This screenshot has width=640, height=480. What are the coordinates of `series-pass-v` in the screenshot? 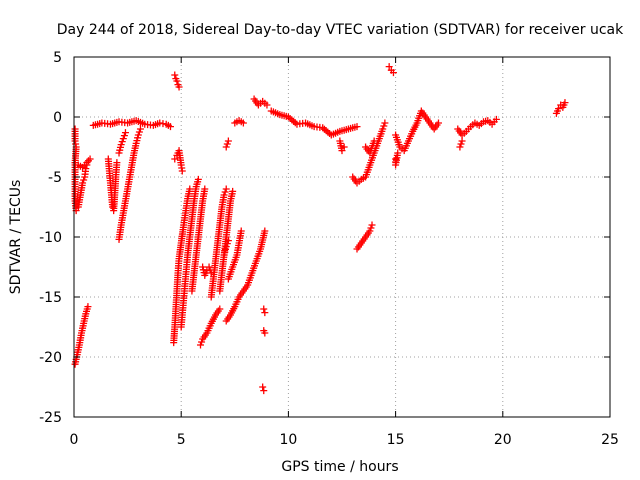 It's located at (260, 102).